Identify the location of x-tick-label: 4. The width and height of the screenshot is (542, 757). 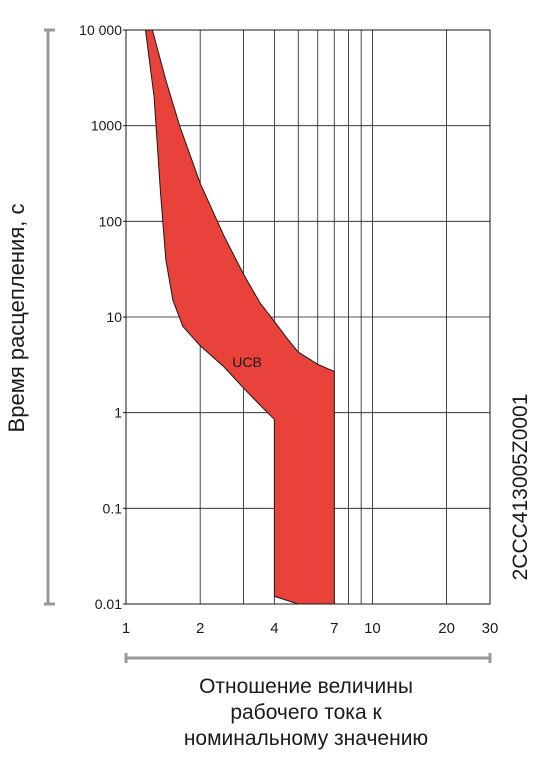
(274, 628).